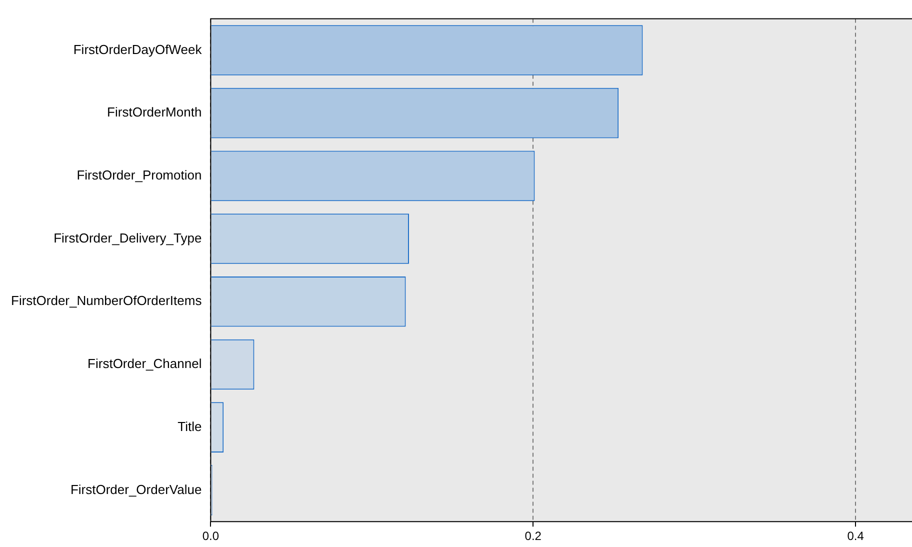 The height and width of the screenshot is (547, 912). What do you see at coordinates (855, 536) in the screenshot?
I see `x-tick-label: 0.4` at bounding box center [855, 536].